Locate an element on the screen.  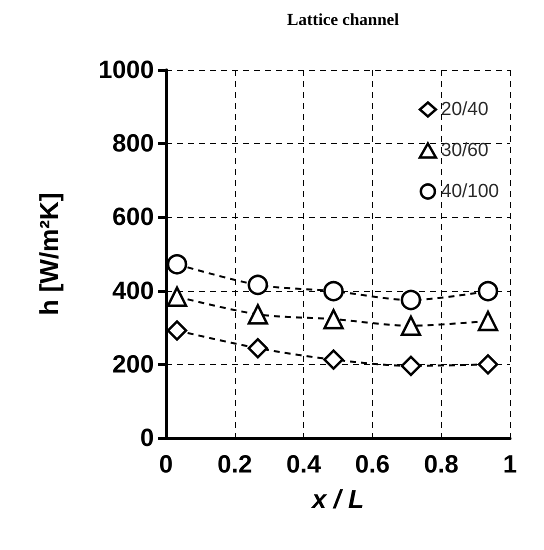
y-tick-label: 800 is located at coordinates (133, 144).